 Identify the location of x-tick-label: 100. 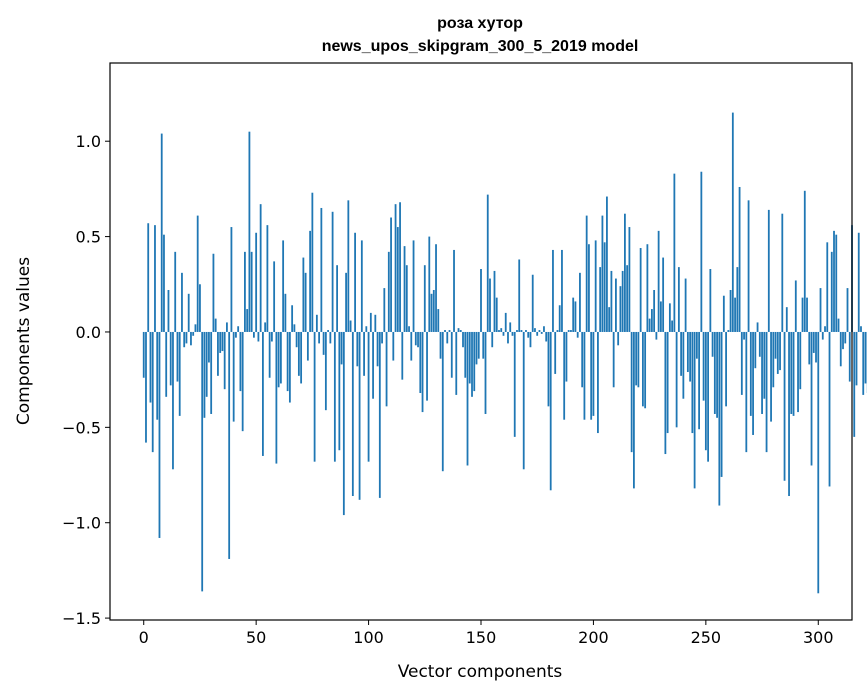
(368, 637).